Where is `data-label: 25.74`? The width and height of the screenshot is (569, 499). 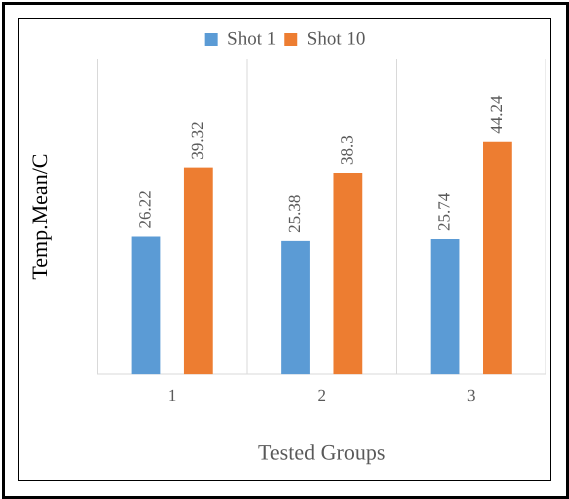
data-label: 25.74 is located at coordinates (444, 211).